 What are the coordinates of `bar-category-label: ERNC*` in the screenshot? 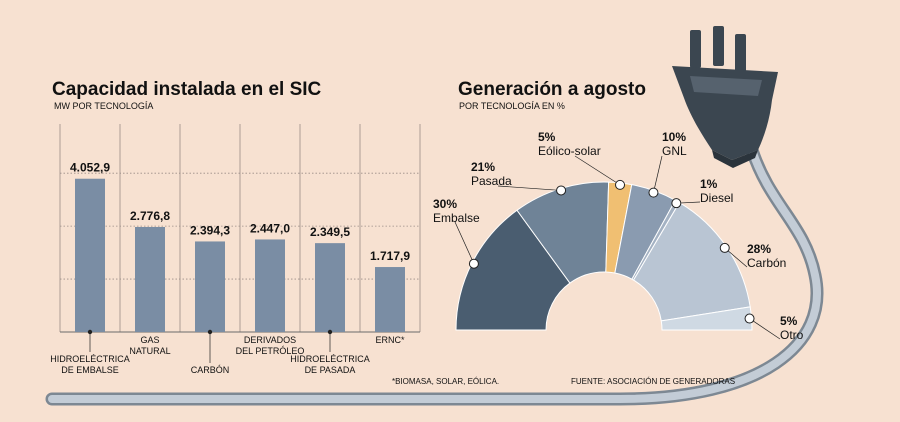 It's located at (390, 340).